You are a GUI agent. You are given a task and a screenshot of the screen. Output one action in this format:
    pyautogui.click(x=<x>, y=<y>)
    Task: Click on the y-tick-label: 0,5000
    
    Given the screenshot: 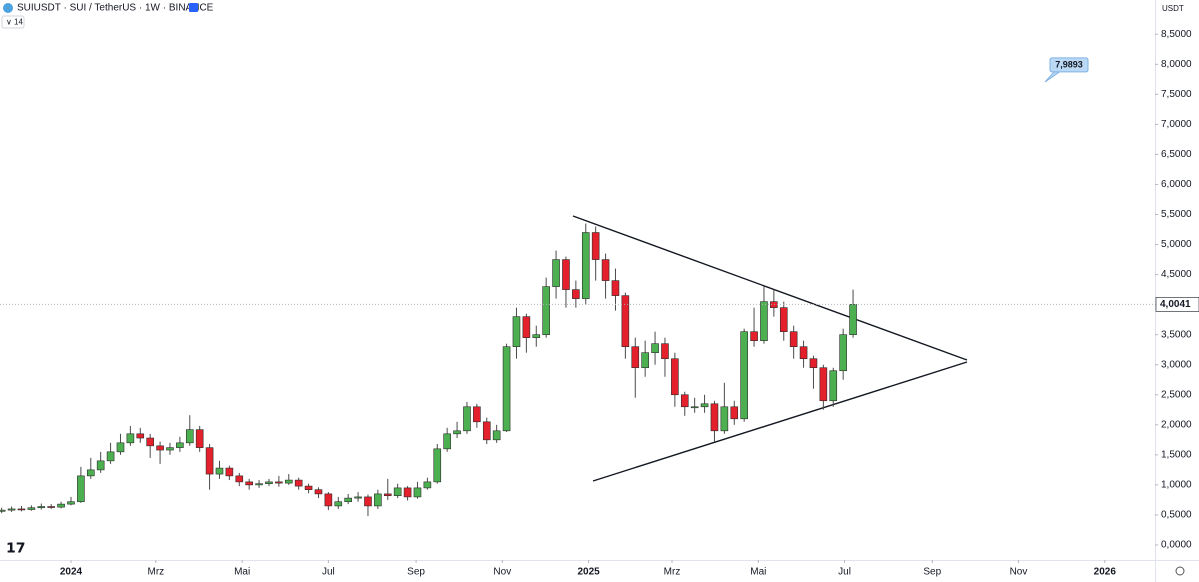 What is the action you would take?
    pyautogui.click(x=1176, y=515)
    